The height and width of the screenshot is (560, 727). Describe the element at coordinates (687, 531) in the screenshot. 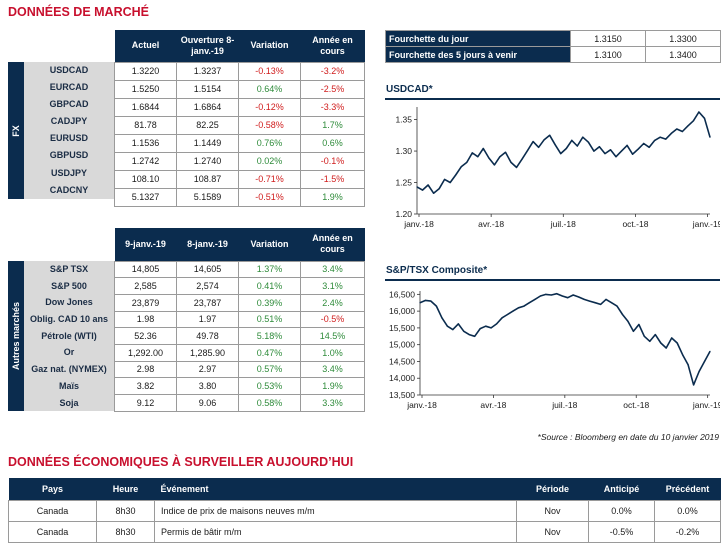

I see `eco-previous-cell: -0.2%` at that location.